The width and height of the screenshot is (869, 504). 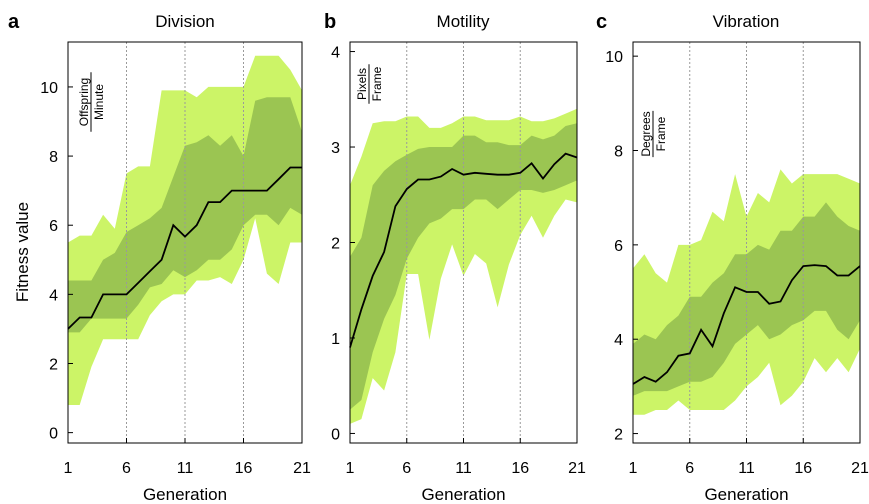 What do you see at coordinates (463, 21) in the screenshot?
I see `panel-title: Motility` at bounding box center [463, 21].